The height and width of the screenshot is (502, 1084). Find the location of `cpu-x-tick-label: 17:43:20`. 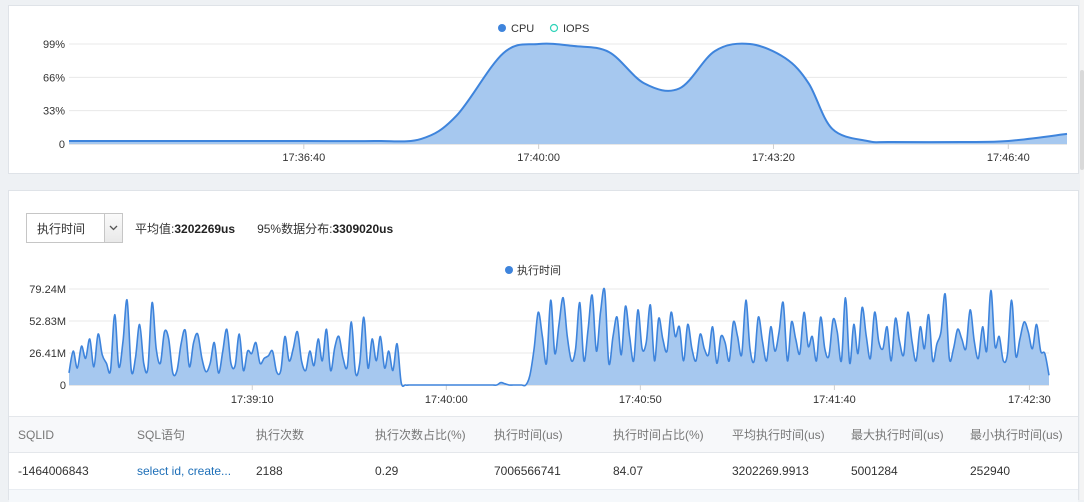

cpu-x-tick-label: 17:43:20 is located at coordinates (773, 158).